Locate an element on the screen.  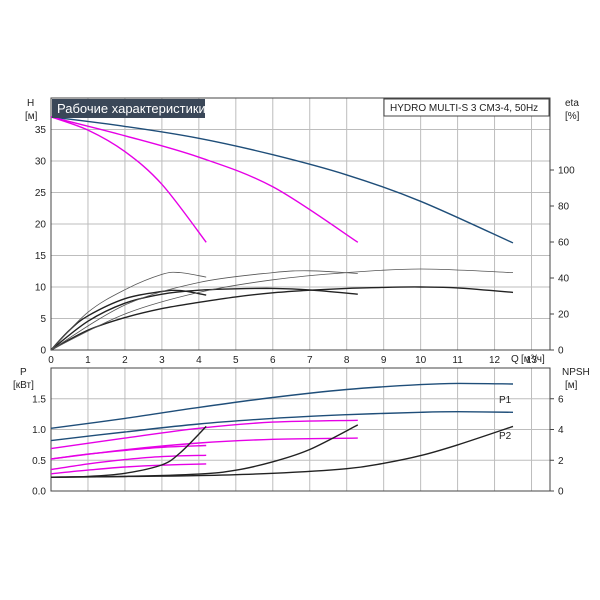
x-tick-label: 3 is located at coordinates (162, 360).